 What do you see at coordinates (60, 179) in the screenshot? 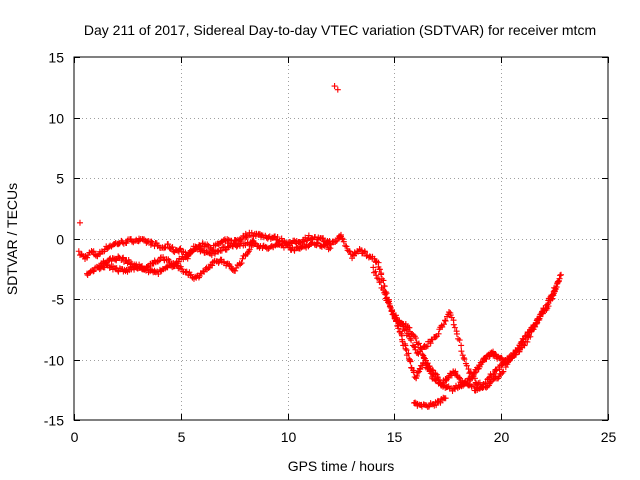
I see `y-tick-label: 5` at bounding box center [60, 179].